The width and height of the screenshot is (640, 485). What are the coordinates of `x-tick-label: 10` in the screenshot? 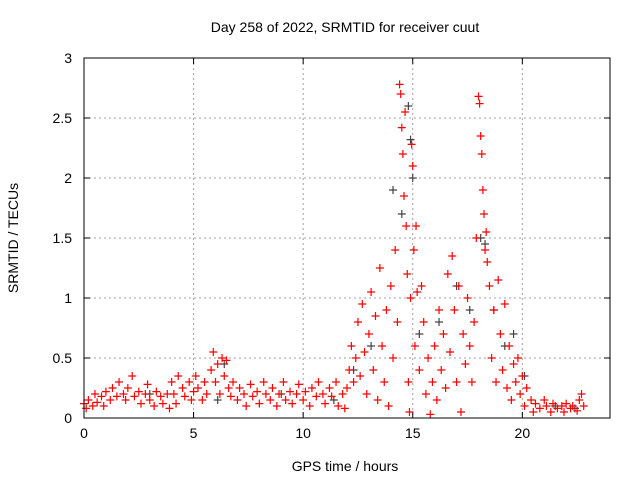 It's located at (303, 433).